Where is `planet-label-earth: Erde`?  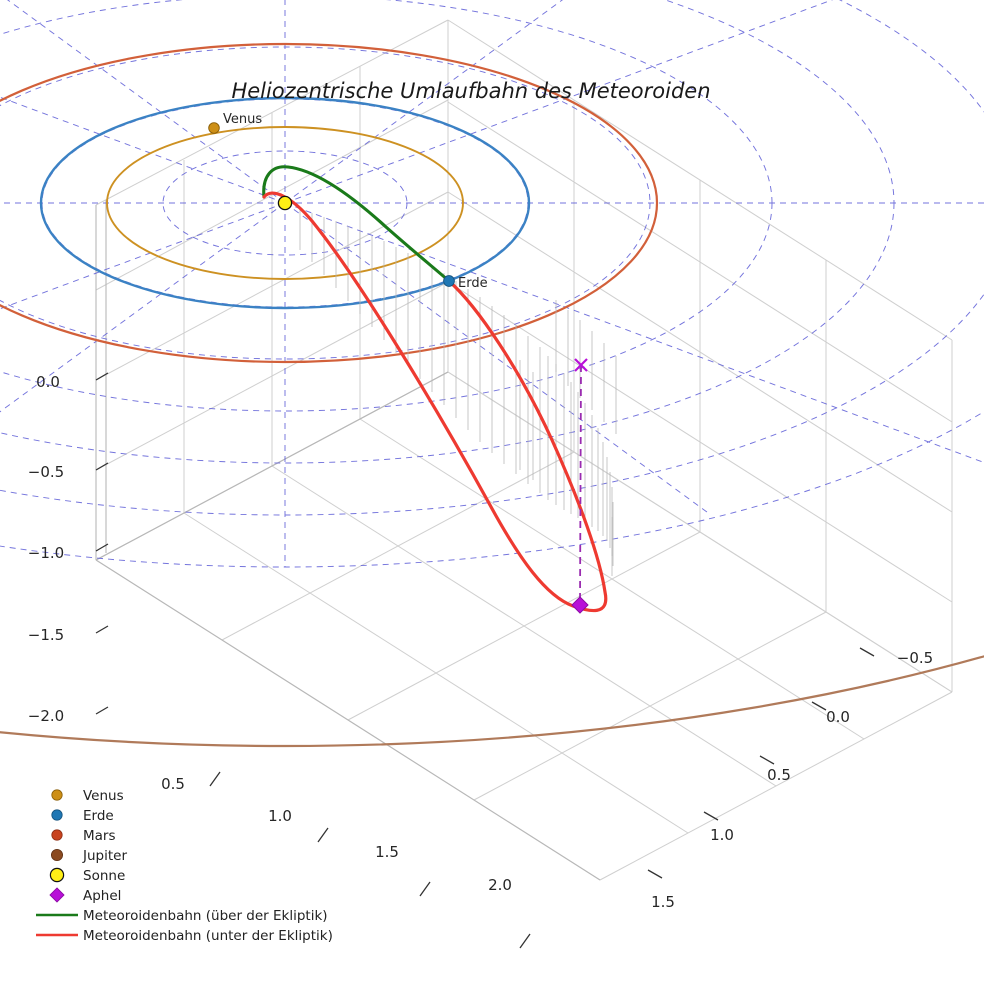
planet-label-earth: Erde is located at coordinates (473, 283).